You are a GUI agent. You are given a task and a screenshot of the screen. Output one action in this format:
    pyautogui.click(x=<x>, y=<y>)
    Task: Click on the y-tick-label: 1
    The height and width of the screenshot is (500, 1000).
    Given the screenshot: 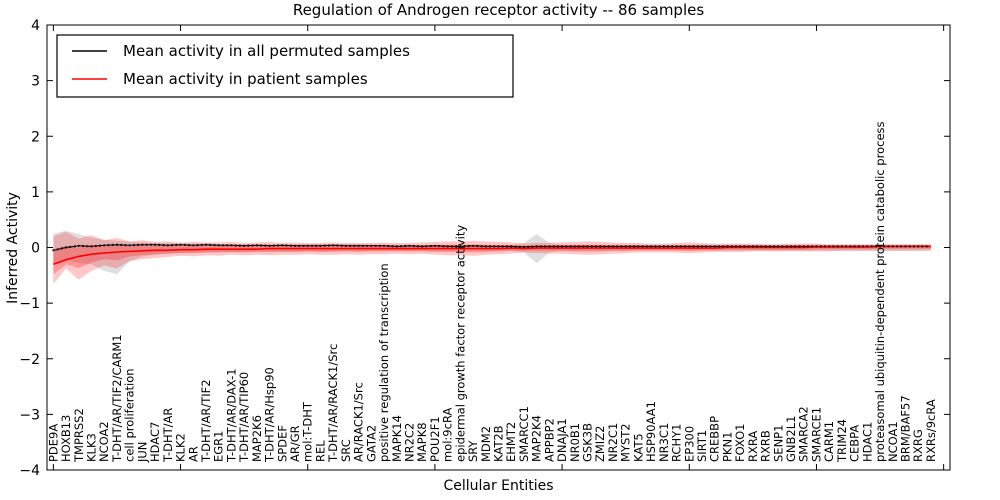 What is the action you would take?
    pyautogui.click(x=35, y=193)
    